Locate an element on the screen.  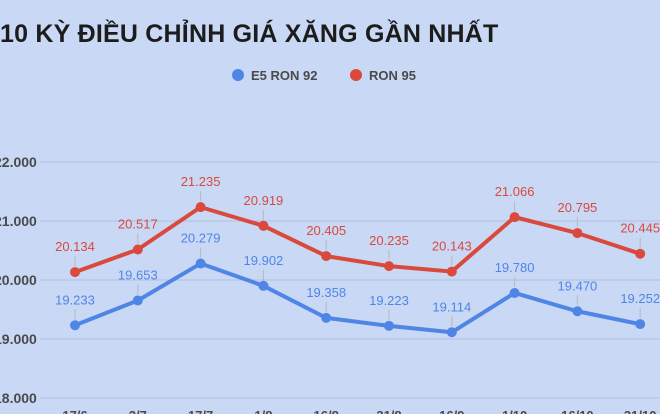
data-label: 20.279 is located at coordinates (201, 238).